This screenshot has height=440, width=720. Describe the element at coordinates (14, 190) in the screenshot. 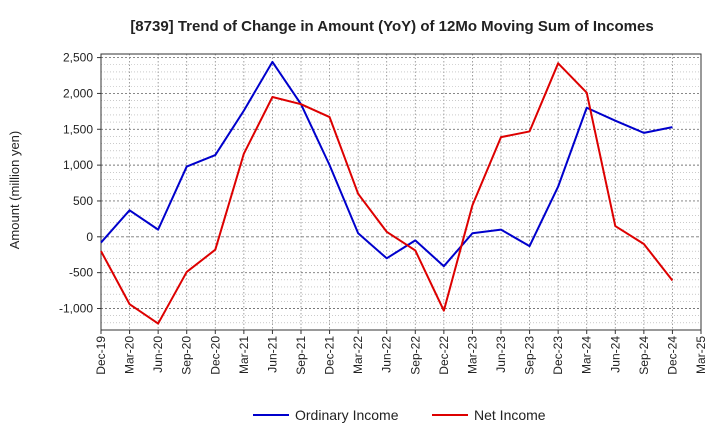

I see `y-axis-label: Amount (million yen)` at that location.